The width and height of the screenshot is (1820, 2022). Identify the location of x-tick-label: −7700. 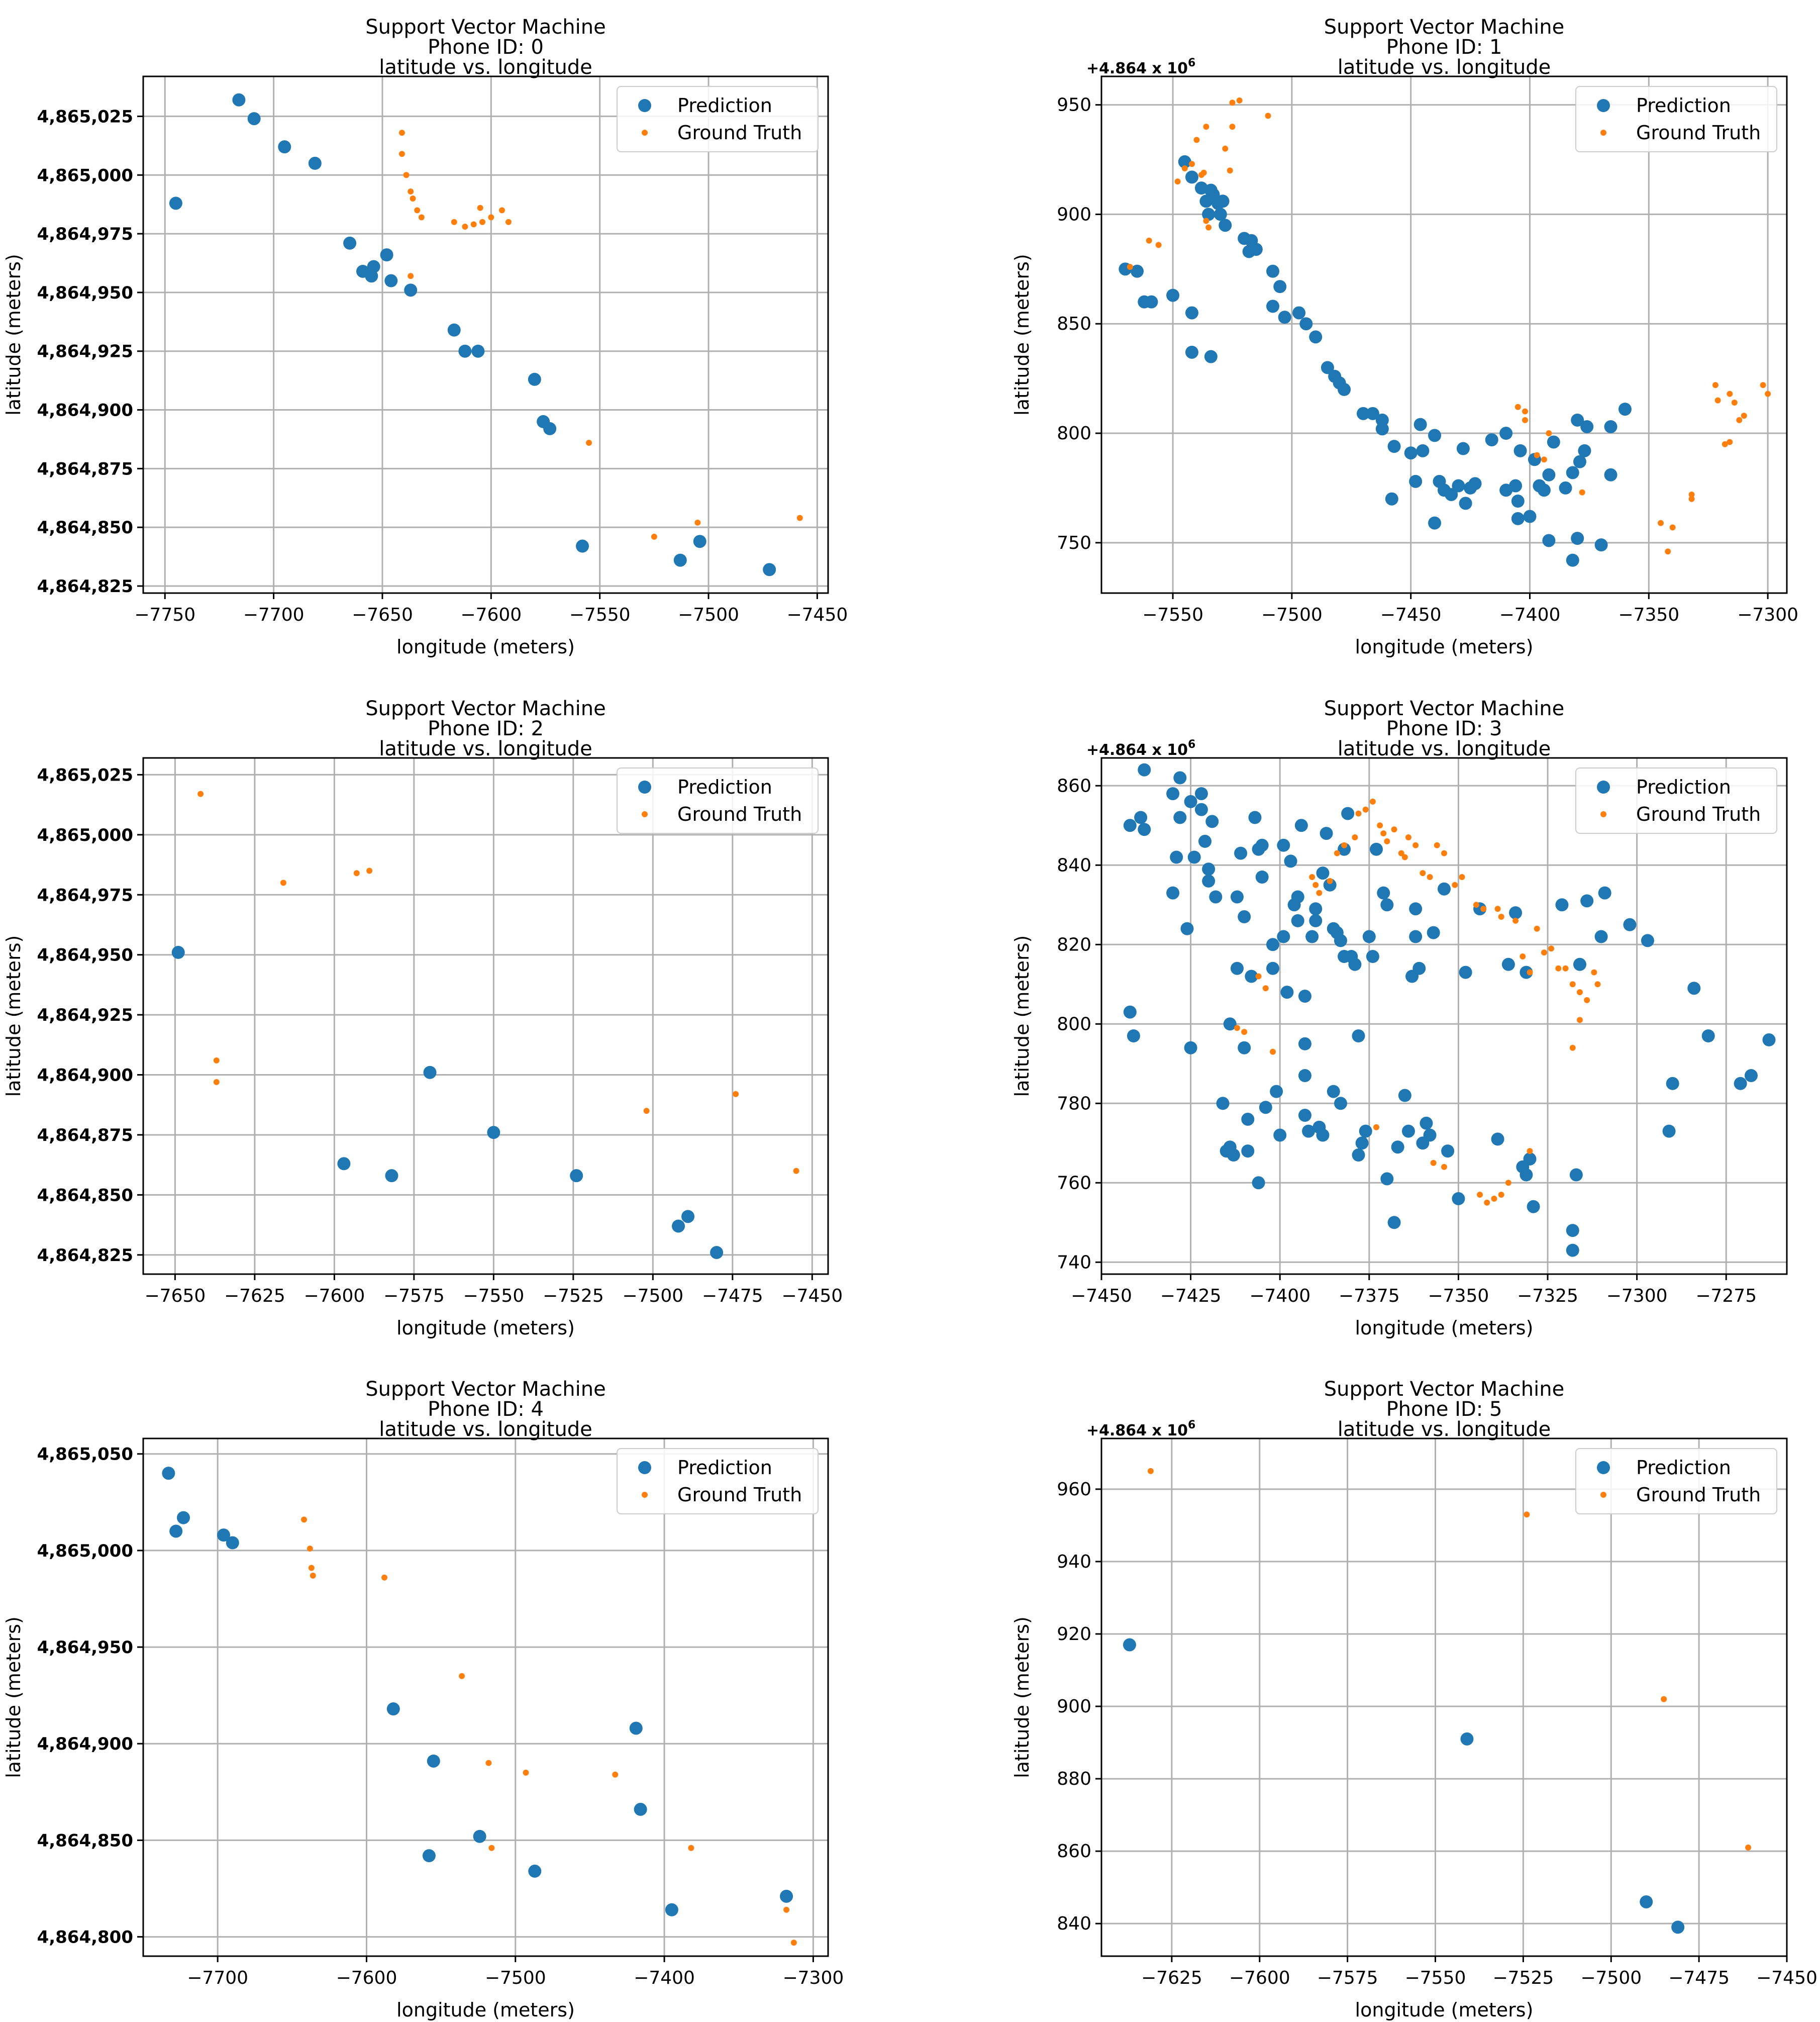
(217, 1978).